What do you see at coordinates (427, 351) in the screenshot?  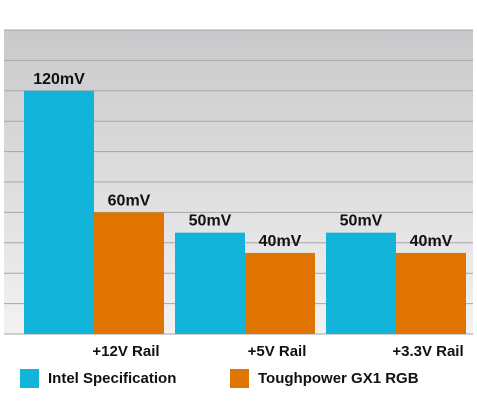 I see `category-label: +3.3V Rail` at bounding box center [427, 351].